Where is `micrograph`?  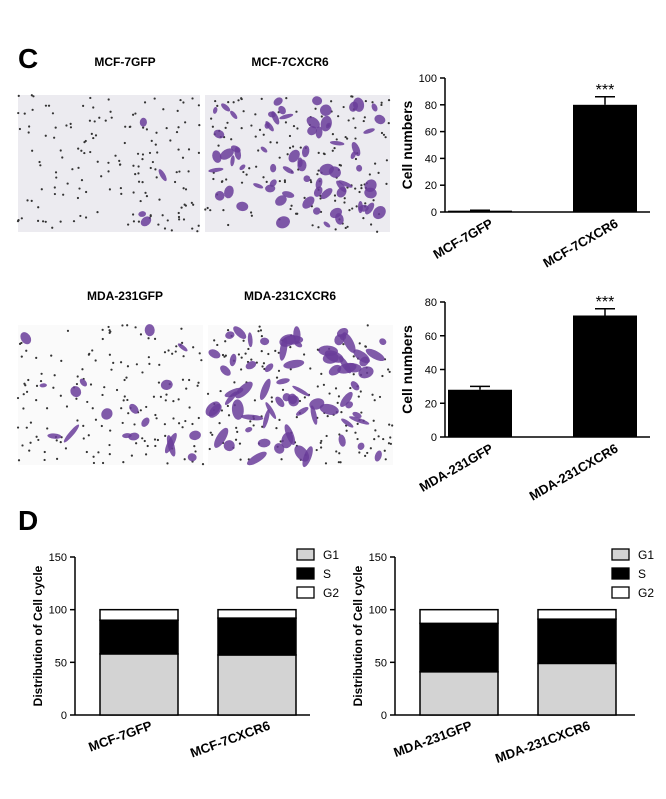 micrograph is located at coordinates (110, 395).